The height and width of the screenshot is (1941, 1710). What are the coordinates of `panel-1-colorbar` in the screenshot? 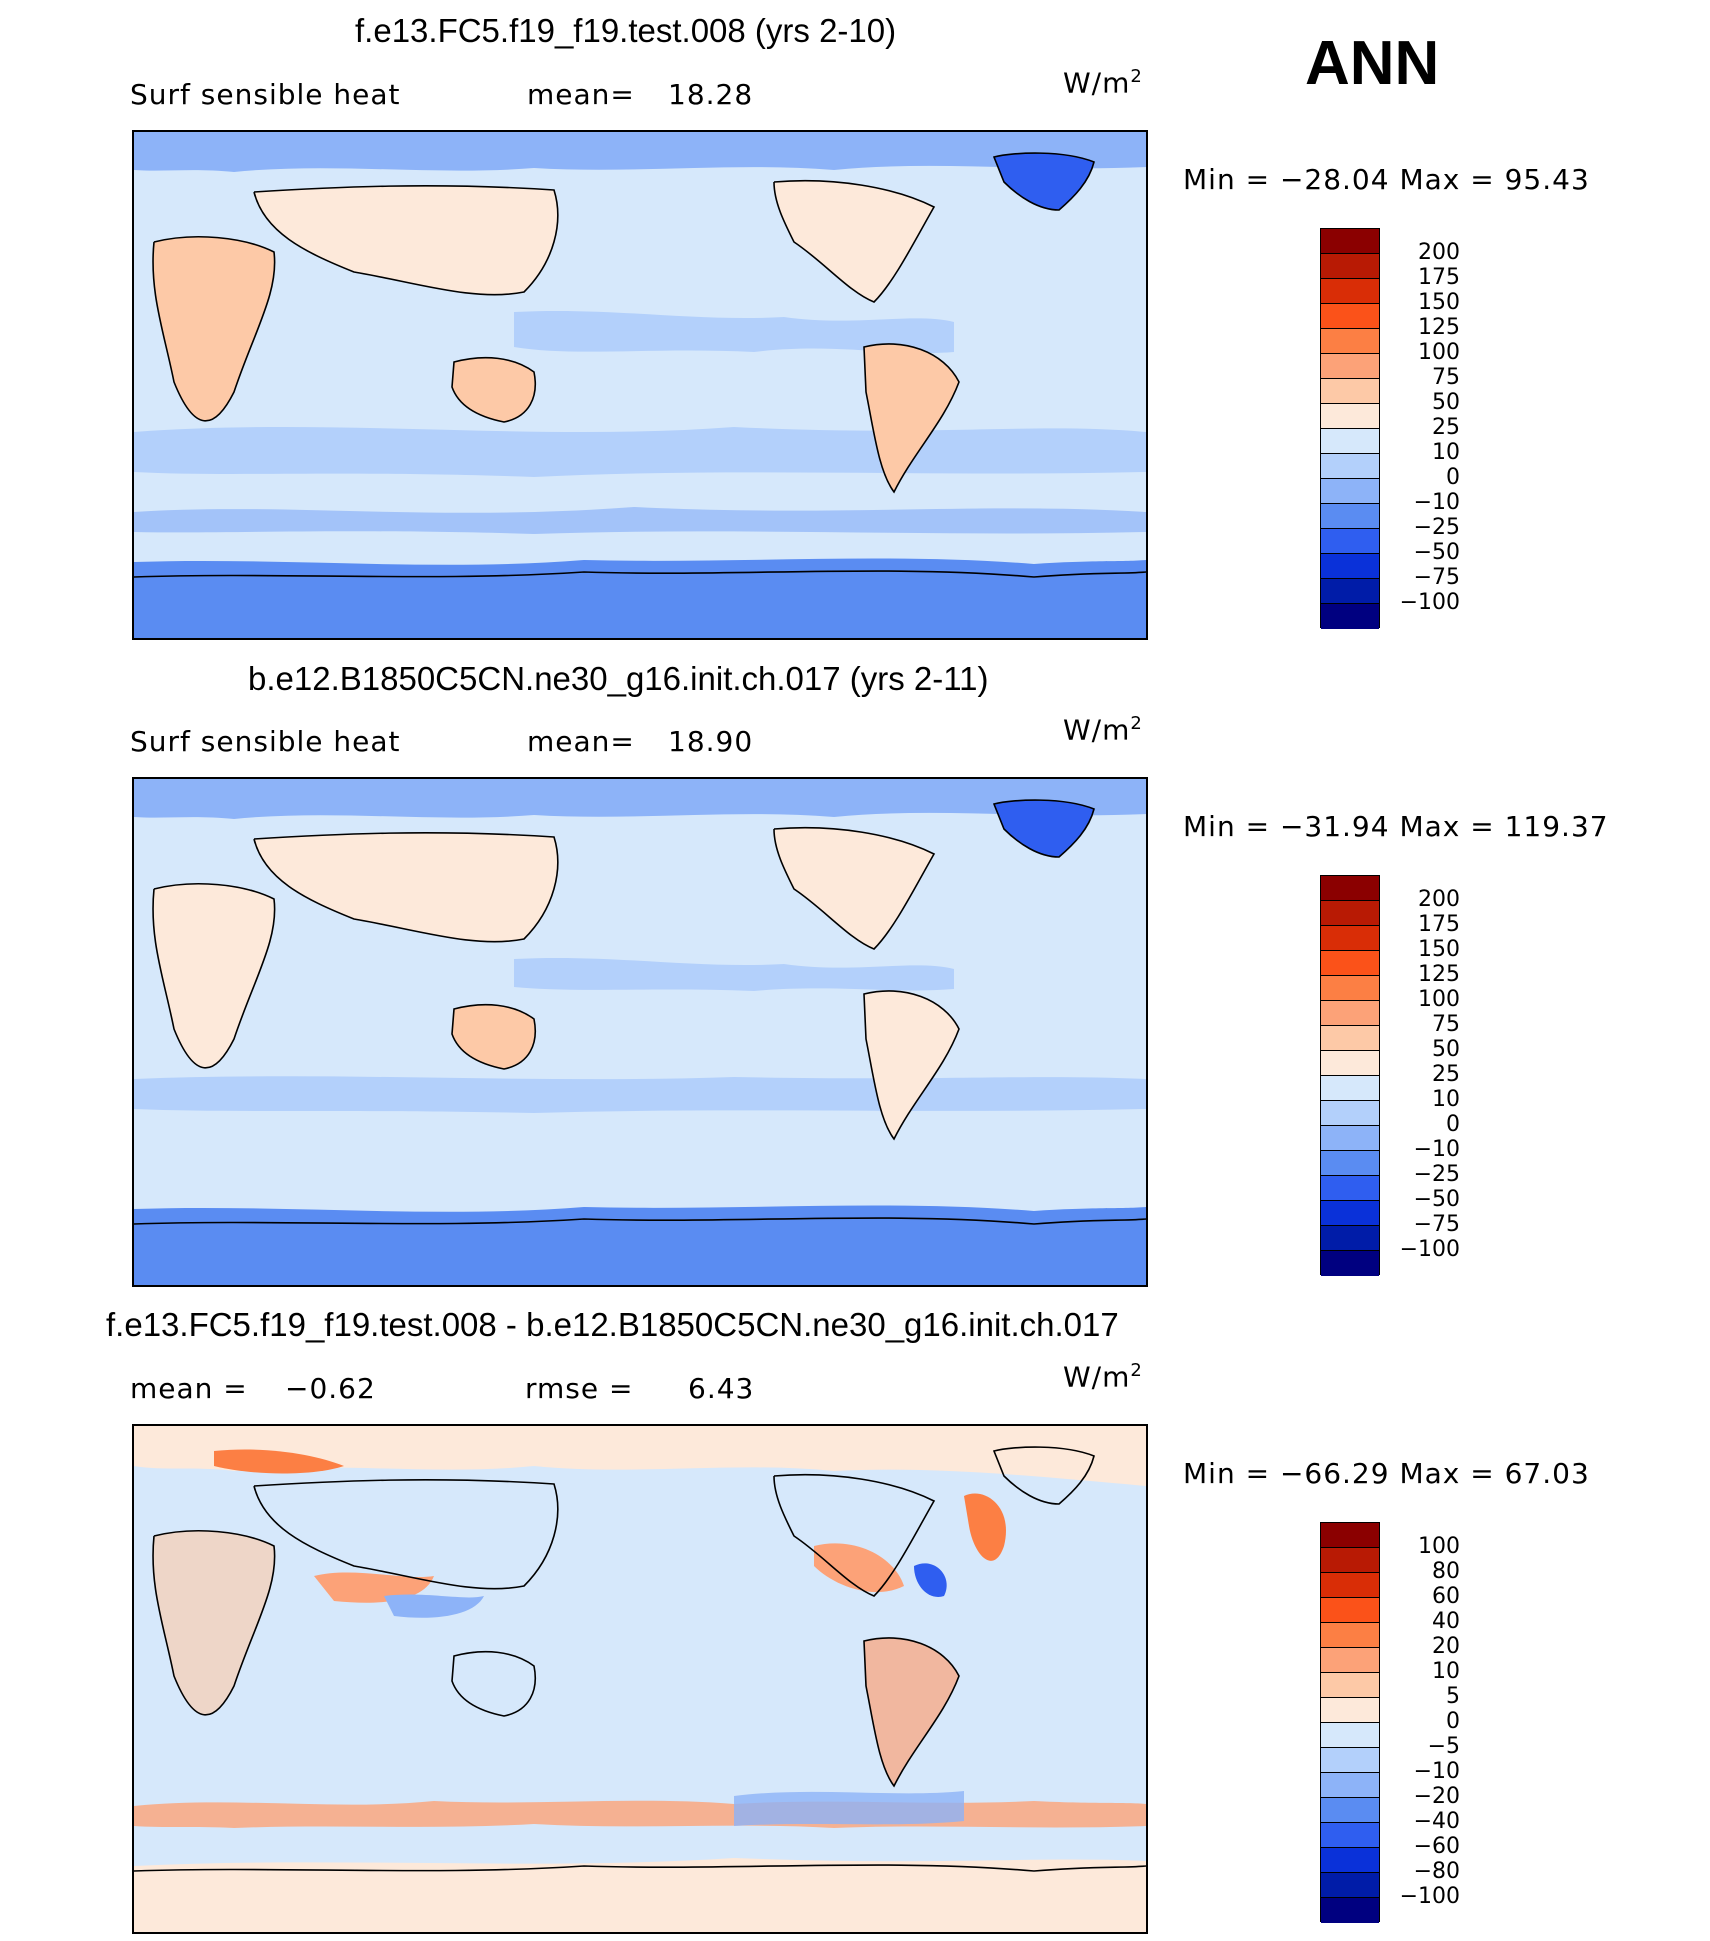 It's located at (1350, 428).